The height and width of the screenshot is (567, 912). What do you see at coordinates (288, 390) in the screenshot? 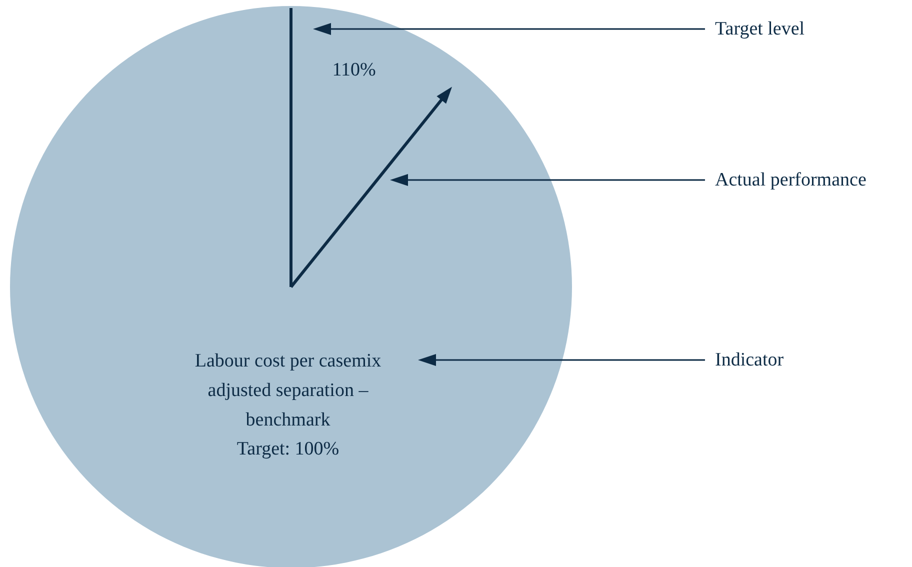
I see `text: Labour cost per casemix adjusted separation – benchmark` at bounding box center [288, 390].